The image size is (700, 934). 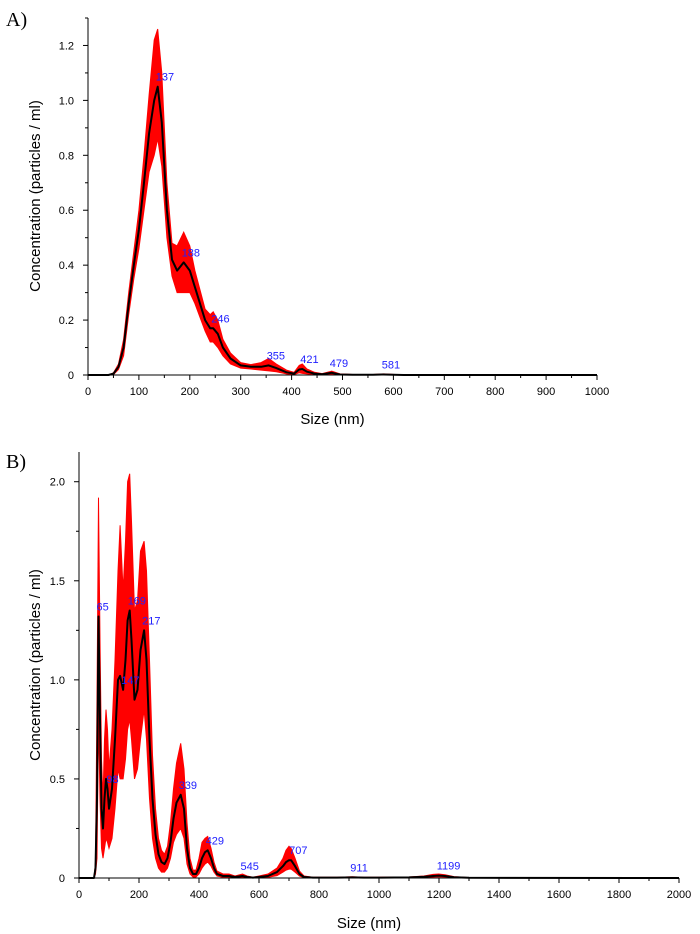 What do you see at coordinates (679, 895) in the screenshot?
I see `x-tick-label: 2000` at bounding box center [679, 895].